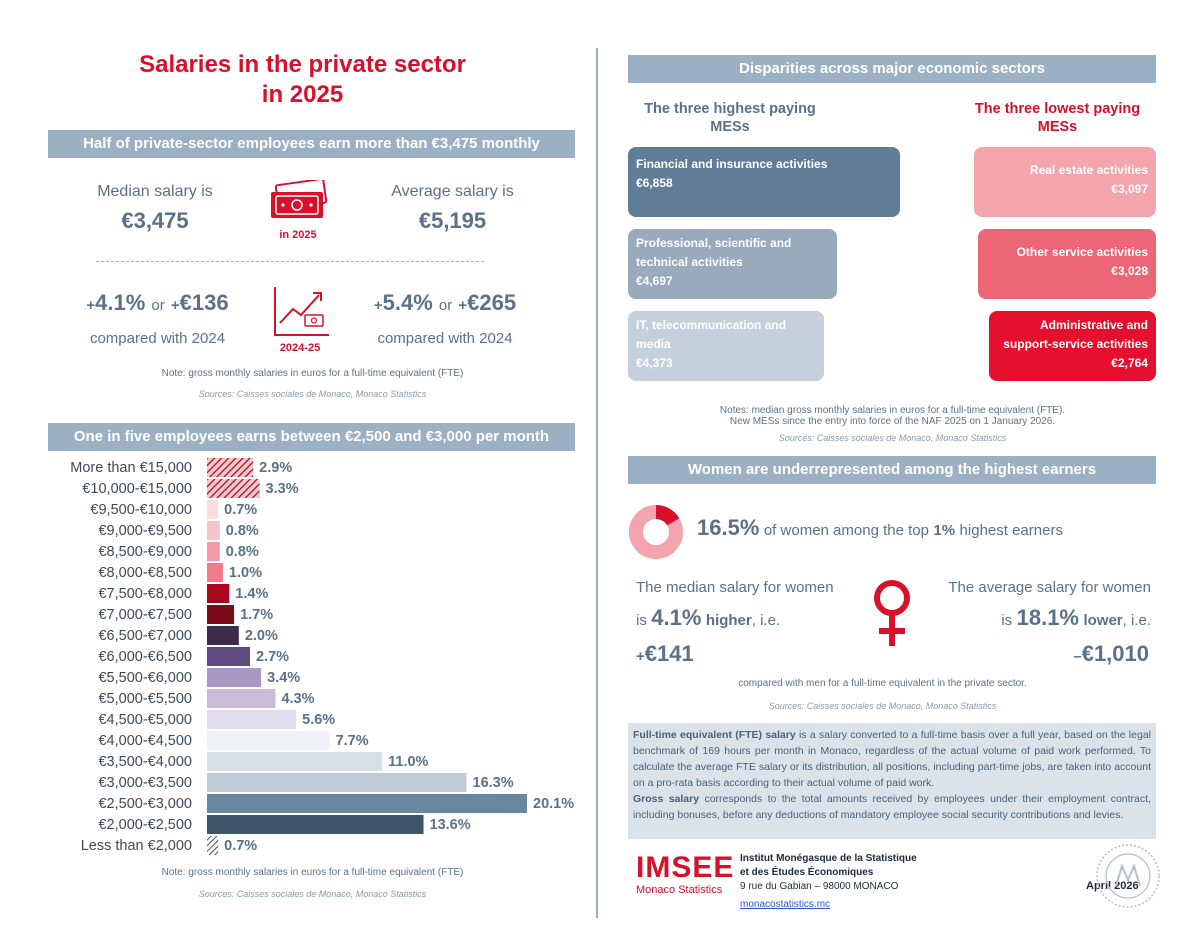 This screenshot has height=943, width=1200. What do you see at coordinates (685, 874) in the screenshot?
I see `imsee-logo: IMSEE Monaco Statistics` at bounding box center [685, 874].